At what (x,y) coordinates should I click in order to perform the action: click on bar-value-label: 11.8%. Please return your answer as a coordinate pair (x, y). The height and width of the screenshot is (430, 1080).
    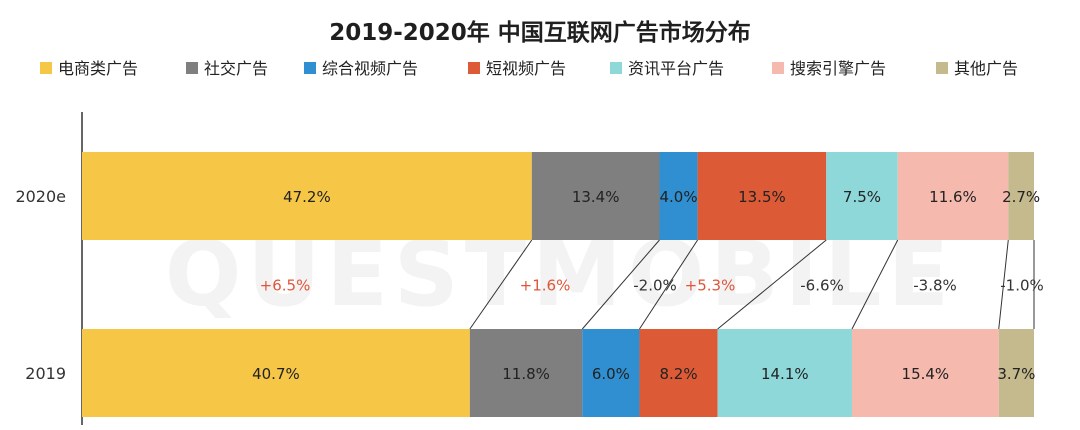
    Looking at the image, I should click on (526, 374).